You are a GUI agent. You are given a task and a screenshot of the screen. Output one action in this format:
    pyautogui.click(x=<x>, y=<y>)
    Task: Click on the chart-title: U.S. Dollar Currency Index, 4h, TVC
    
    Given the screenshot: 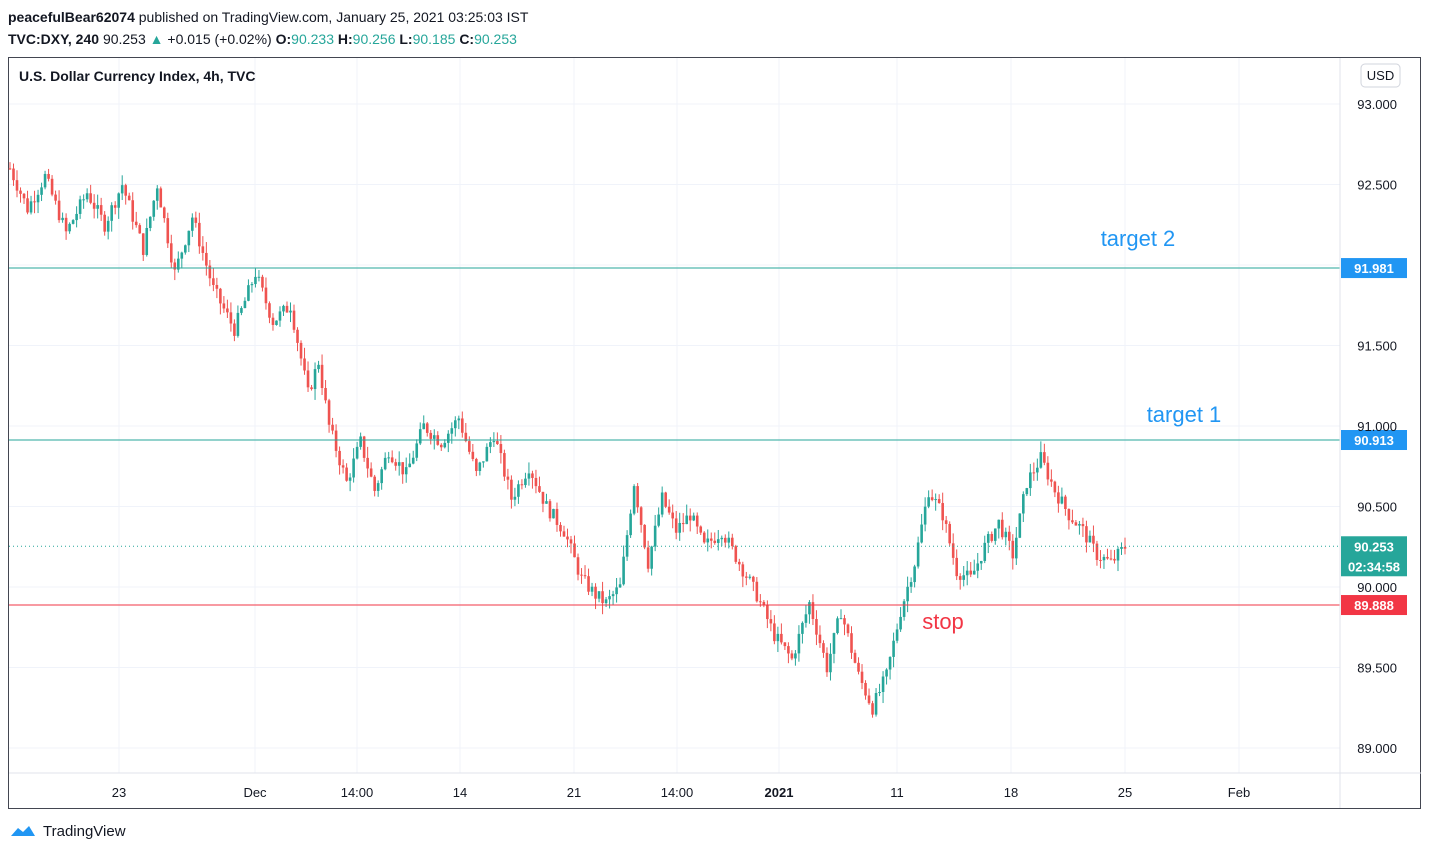 What is the action you would take?
    pyautogui.click(x=137, y=76)
    